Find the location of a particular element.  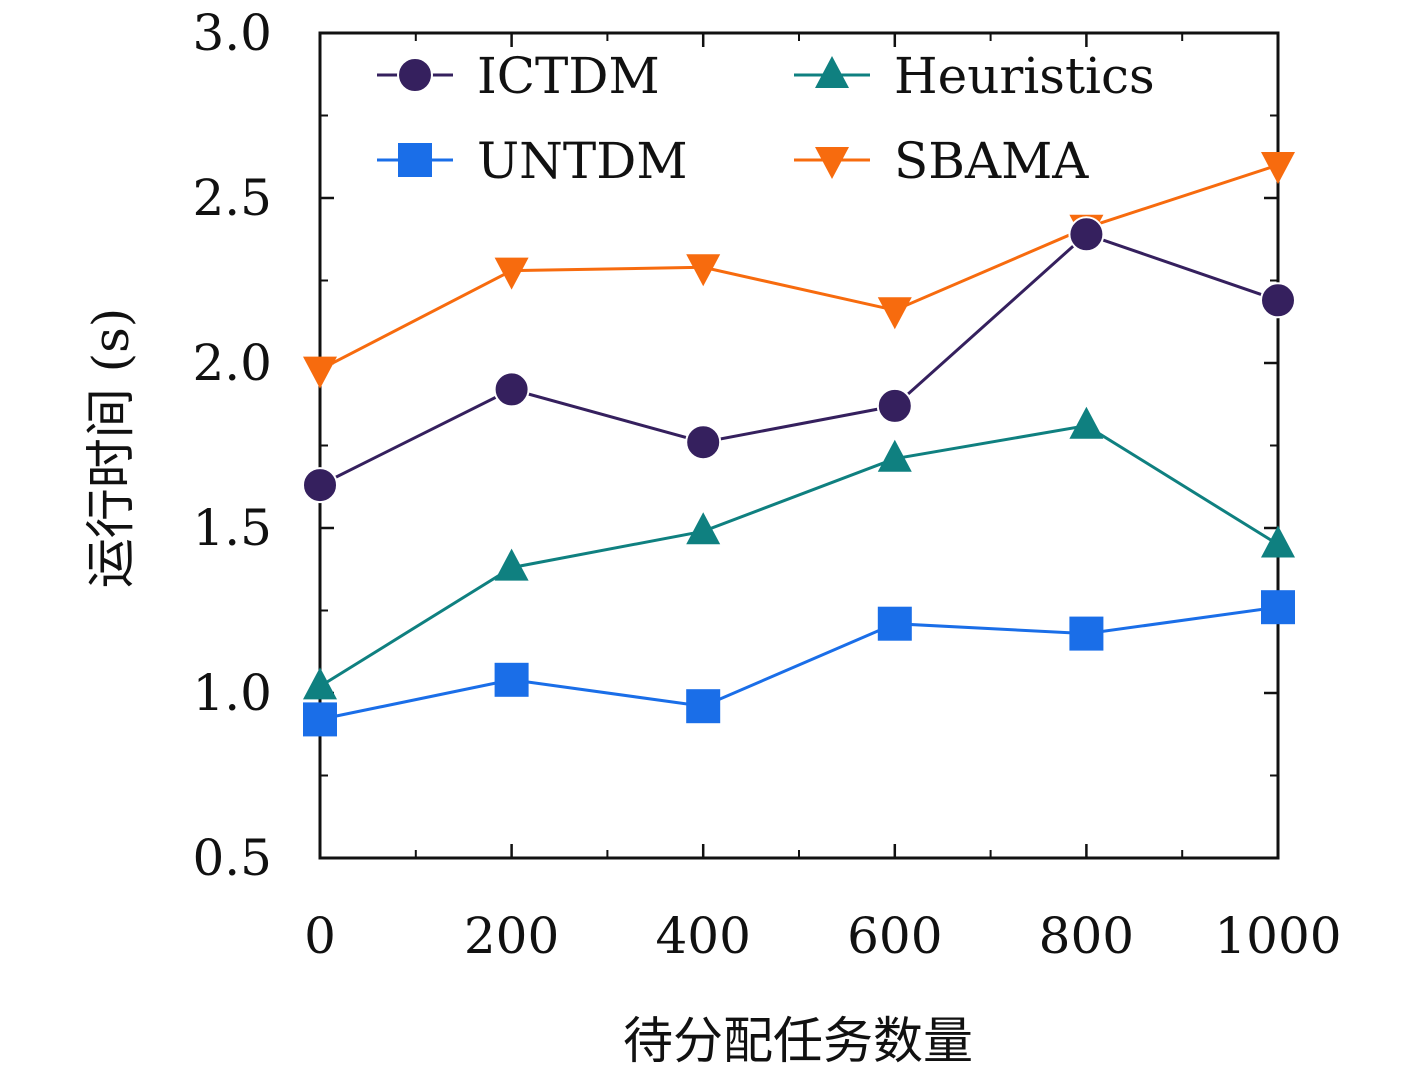

x-tick-label: 200 is located at coordinates (511, 936).